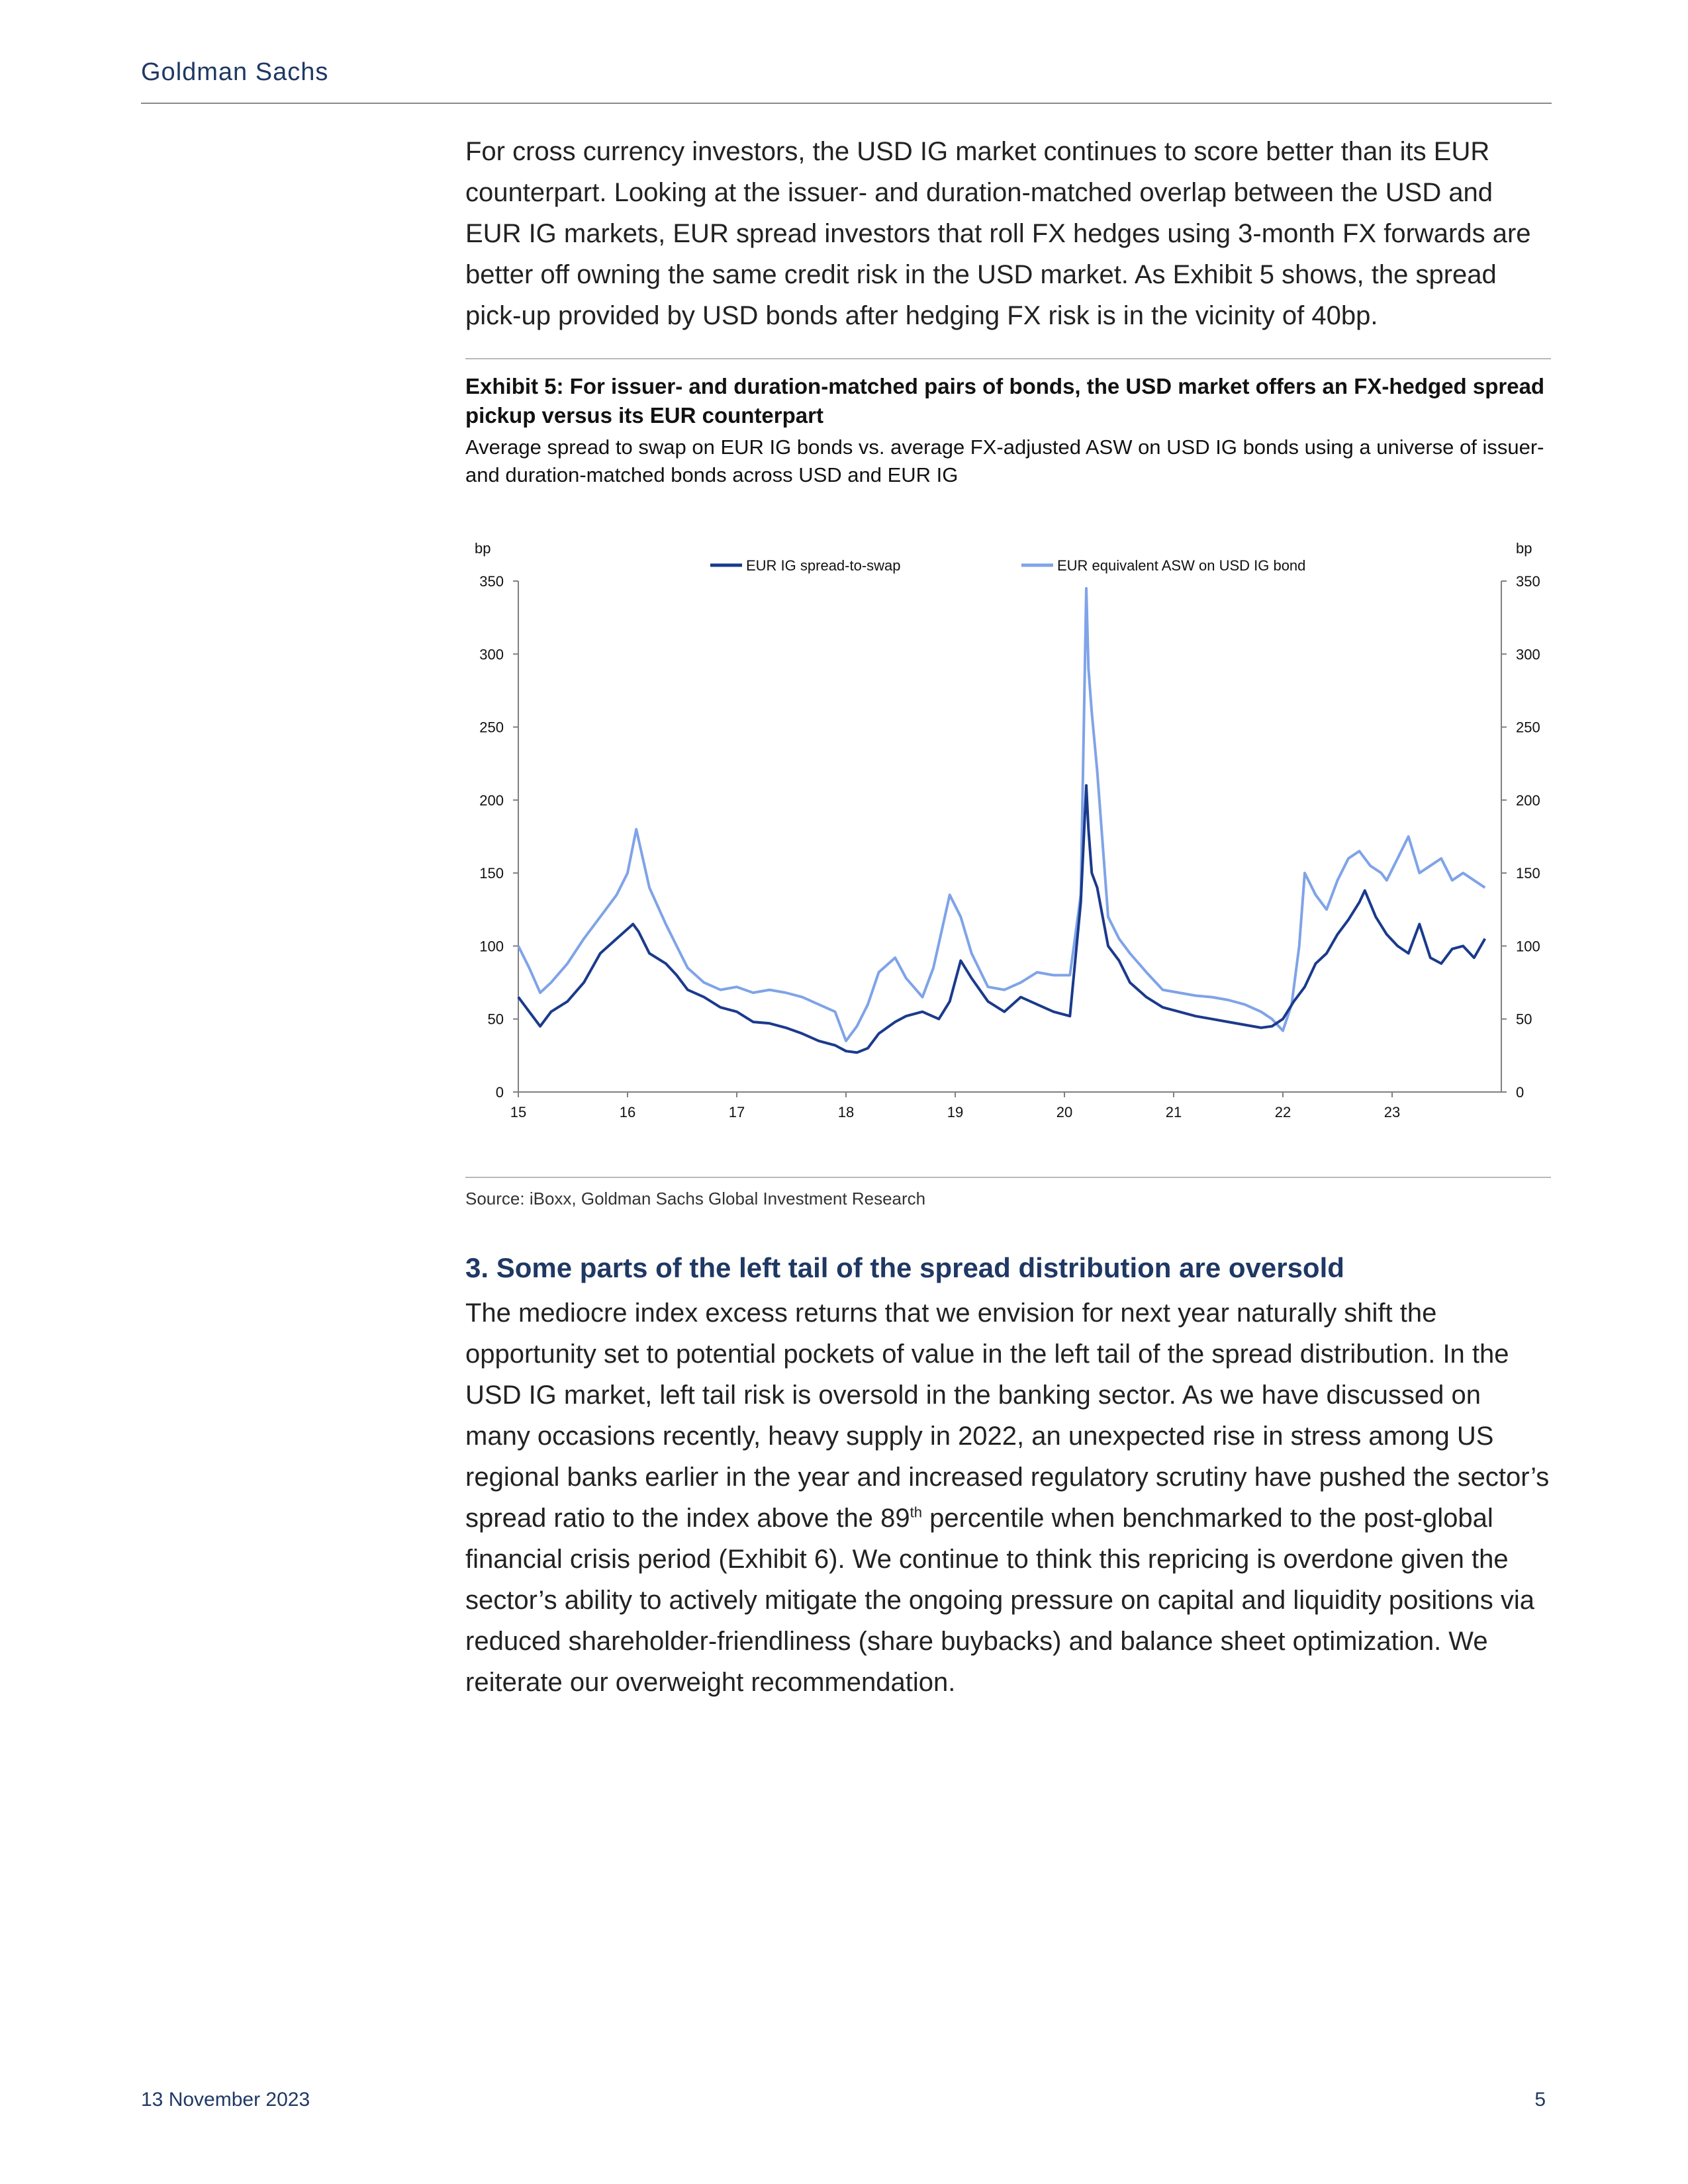  What do you see at coordinates (1520, 1092) in the screenshot?
I see `y-tick-label-right: 0` at bounding box center [1520, 1092].